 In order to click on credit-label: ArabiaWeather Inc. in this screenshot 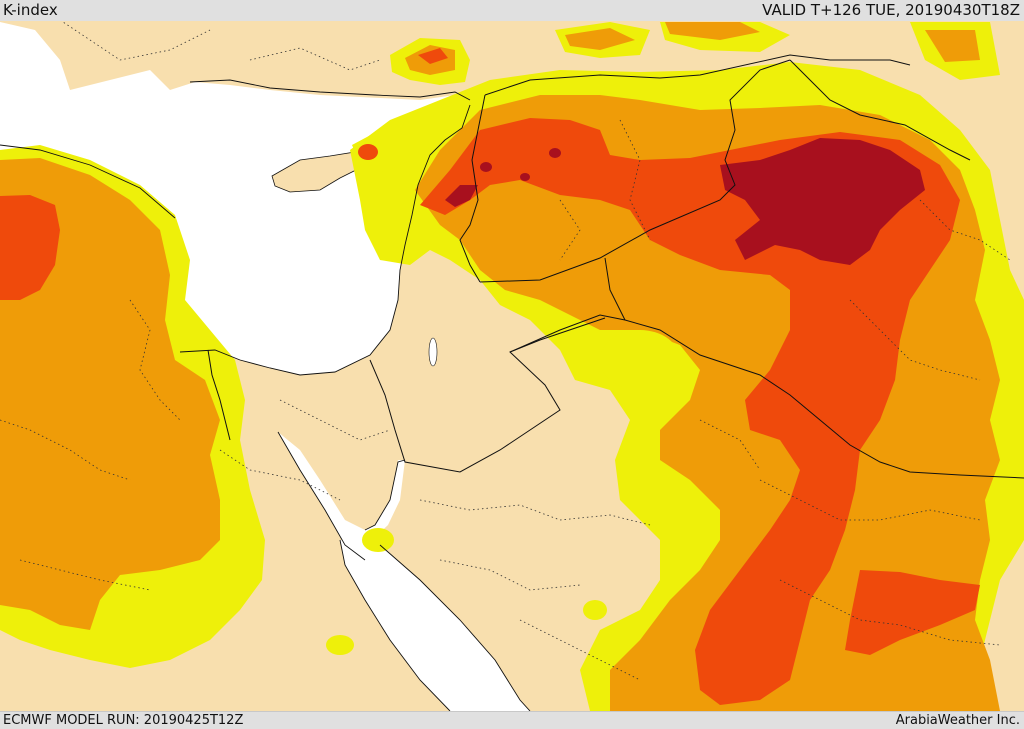, I will do `click(957, 720)`.